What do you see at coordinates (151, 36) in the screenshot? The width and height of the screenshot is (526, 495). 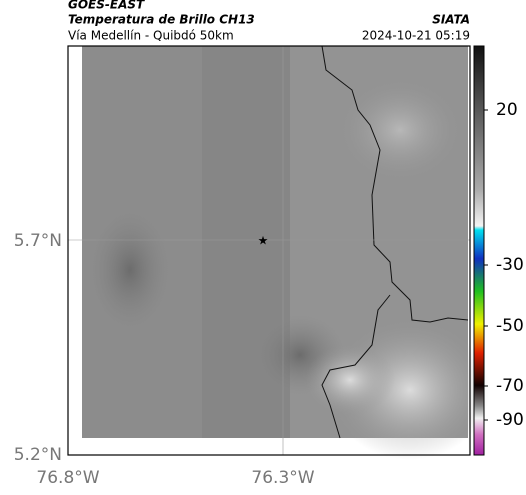 I see `location: Vía Medellín - Quibdó 50km` at bounding box center [151, 36].